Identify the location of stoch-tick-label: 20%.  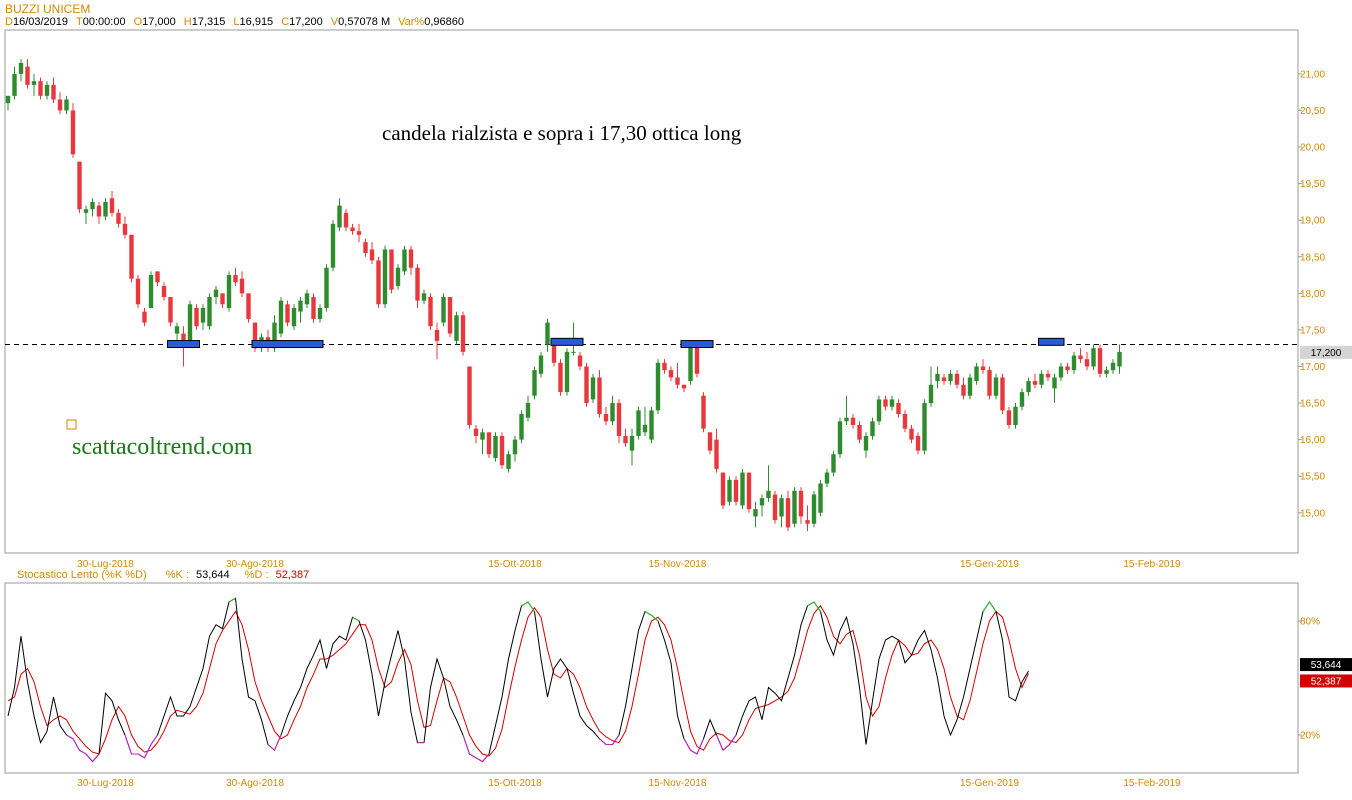
(1310, 736).